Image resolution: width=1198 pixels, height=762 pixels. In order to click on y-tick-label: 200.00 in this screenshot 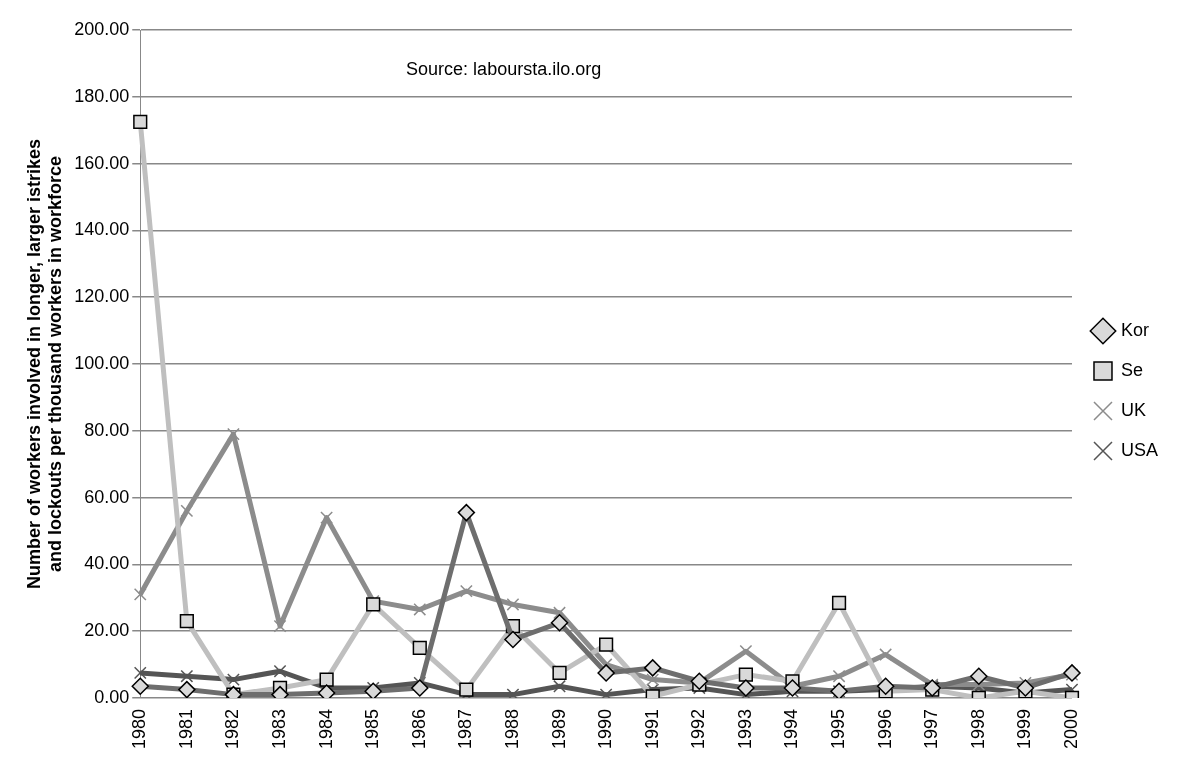, I will do `click(102, 28)`.